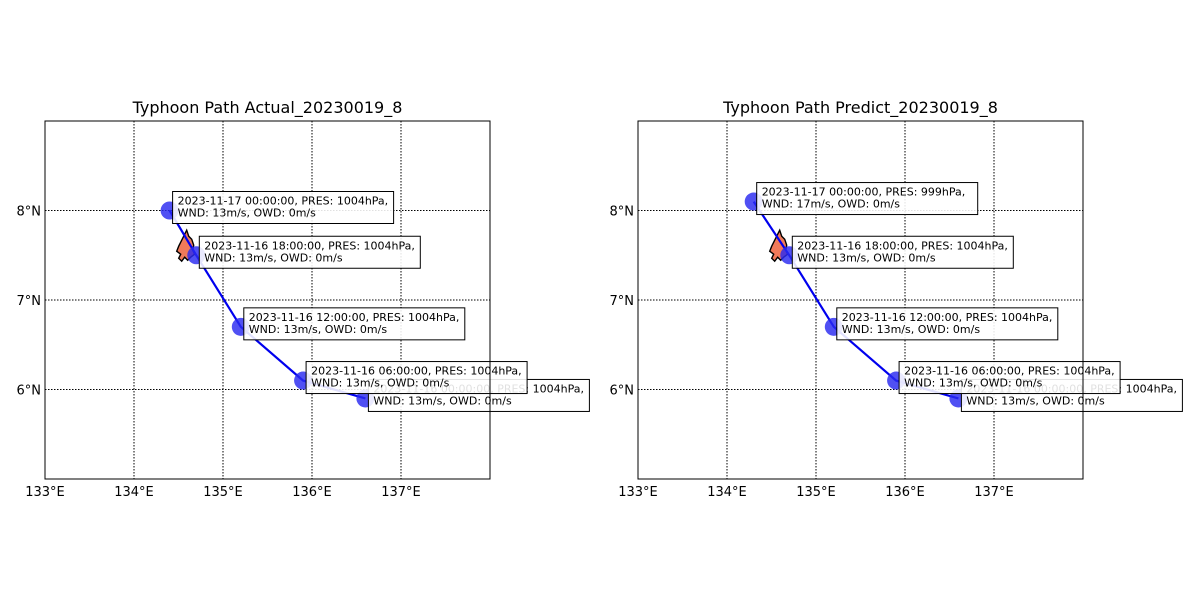 This screenshot has height=600, width=1200. Describe the element at coordinates (831, 204) in the screenshot. I see `annotation-line-2: WND: 17m/s, OWD: 0m/s` at that location.